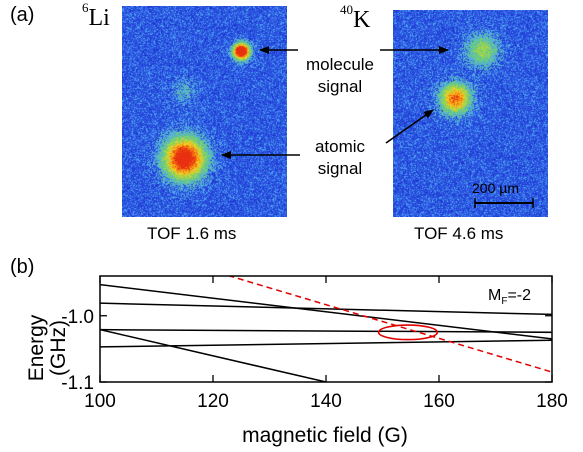 Image resolution: width=583 pixels, height=452 pixels. Describe the element at coordinates (340, 146) in the screenshot. I see `atomic-label-line1: atomic` at that location.